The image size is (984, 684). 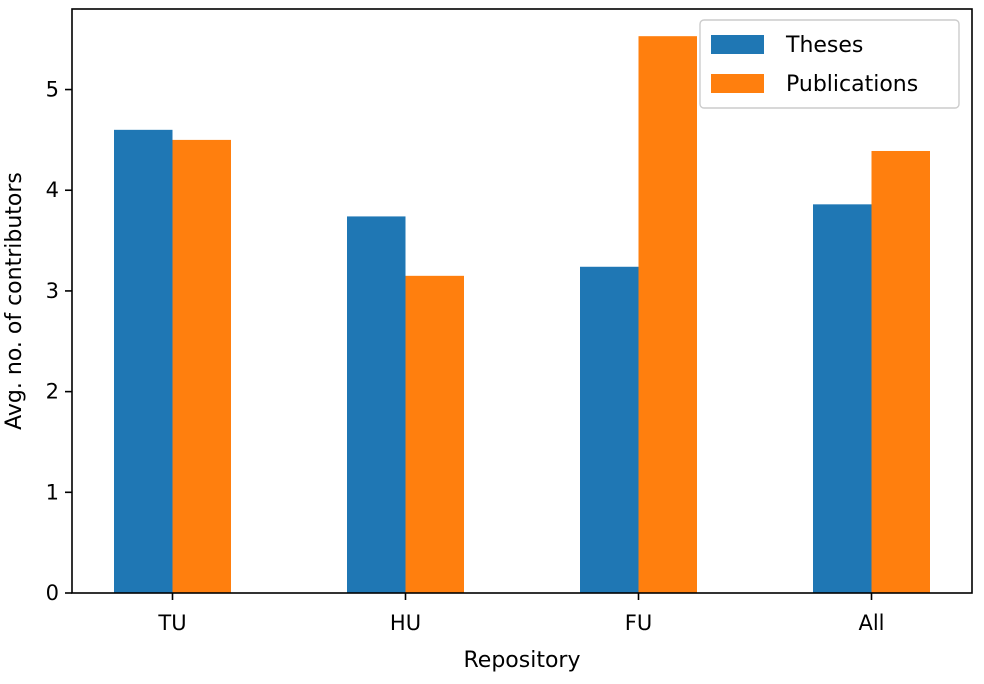 What do you see at coordinates (59, 341) in the screenshot?
I see `y-axis: 0 1 2 3 4 5` at bounding box center [59, 341].